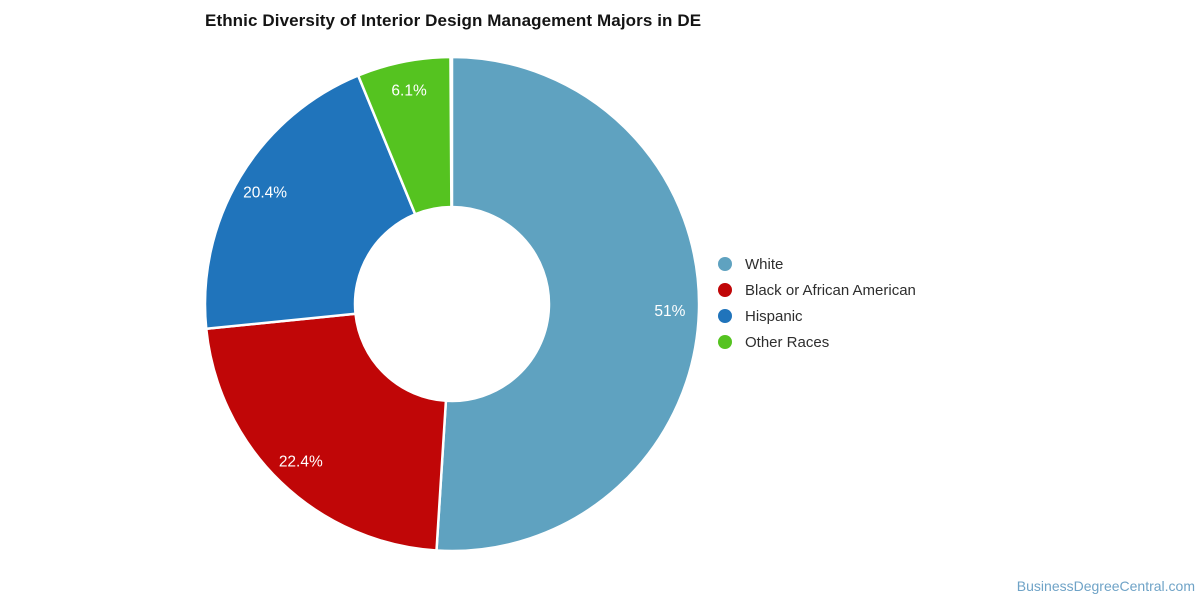 The height and width of the screenshot is (600, 1200). I want to click on legend-swatch-white-icon, so click(725, 264).